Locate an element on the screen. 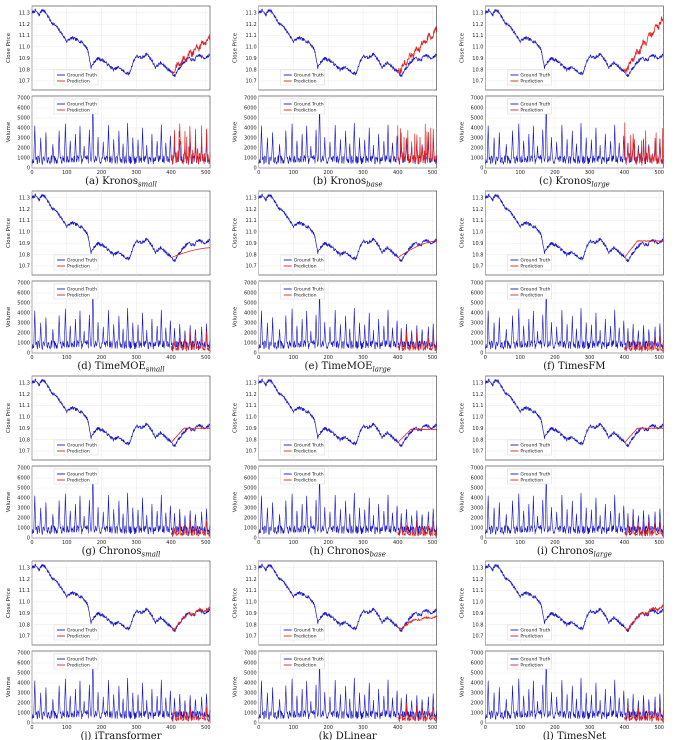 This screenshot has width=680, height=740. caption-model-name: TimesNet is located at coordinates (581, 735).